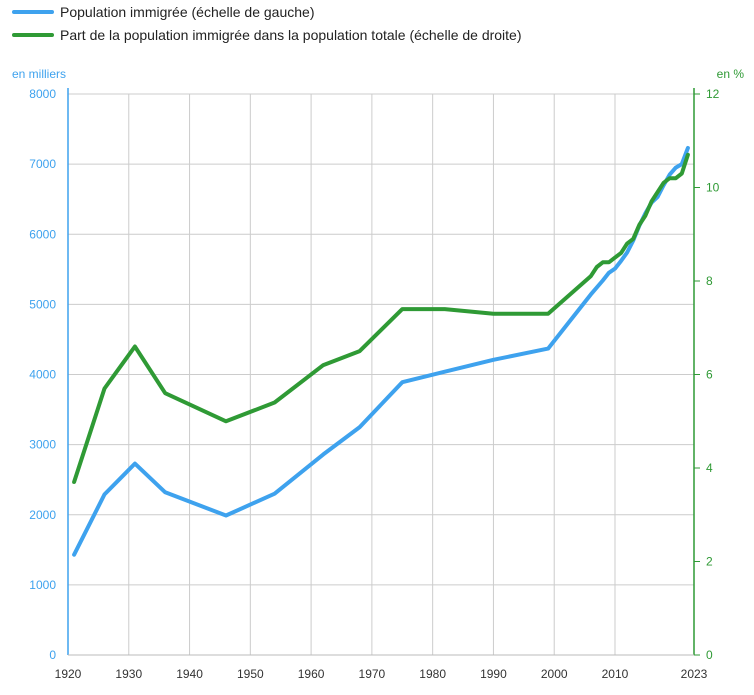 The width and height of the screenshot is (754, 695). I want to click on x-tick-label: 2000, so click(554, 674).